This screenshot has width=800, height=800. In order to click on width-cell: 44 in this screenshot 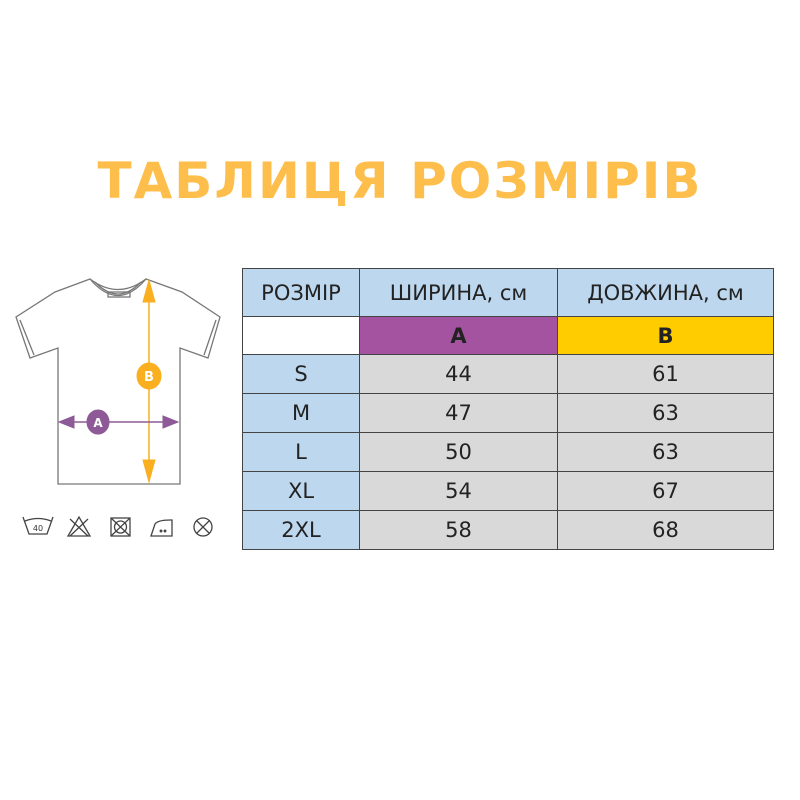, I will do `click(458, 374)`.